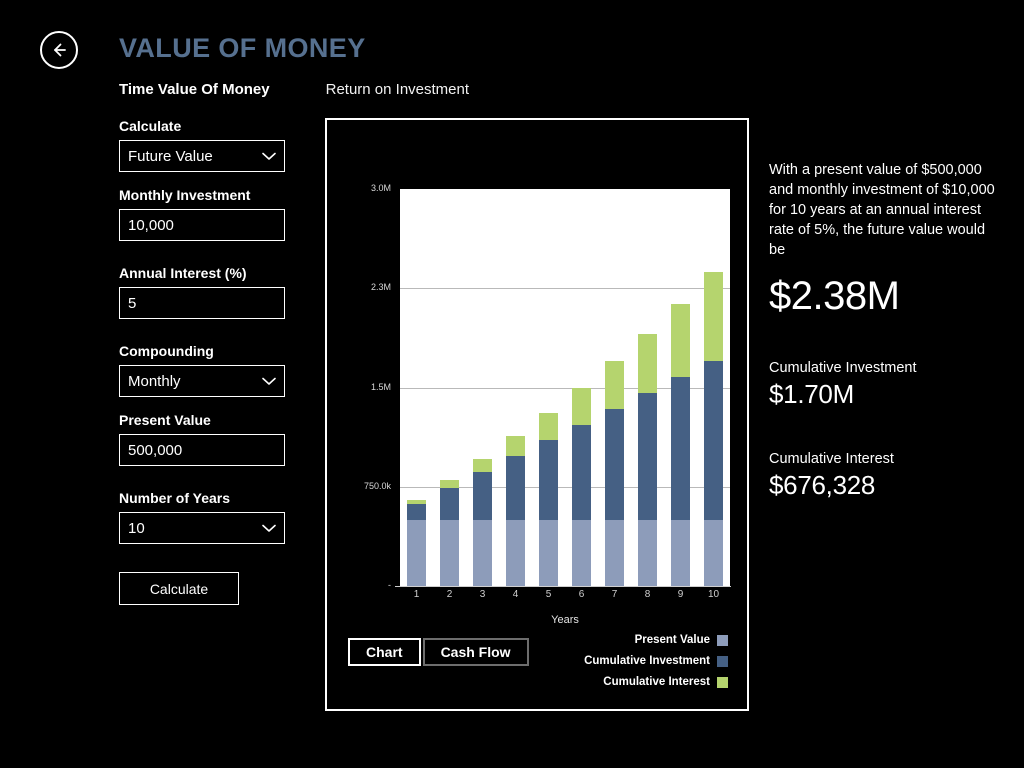  What do you see at coordinates (183, 273) in the screenshot?
I see `label-annual-interest: Annual Interest (%)` at bounding box center [183, 273].